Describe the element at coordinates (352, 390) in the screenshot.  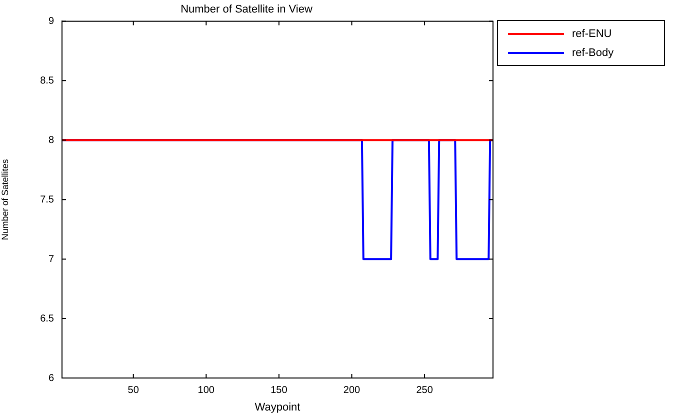
I see `x-tick-label: 200` at that location.